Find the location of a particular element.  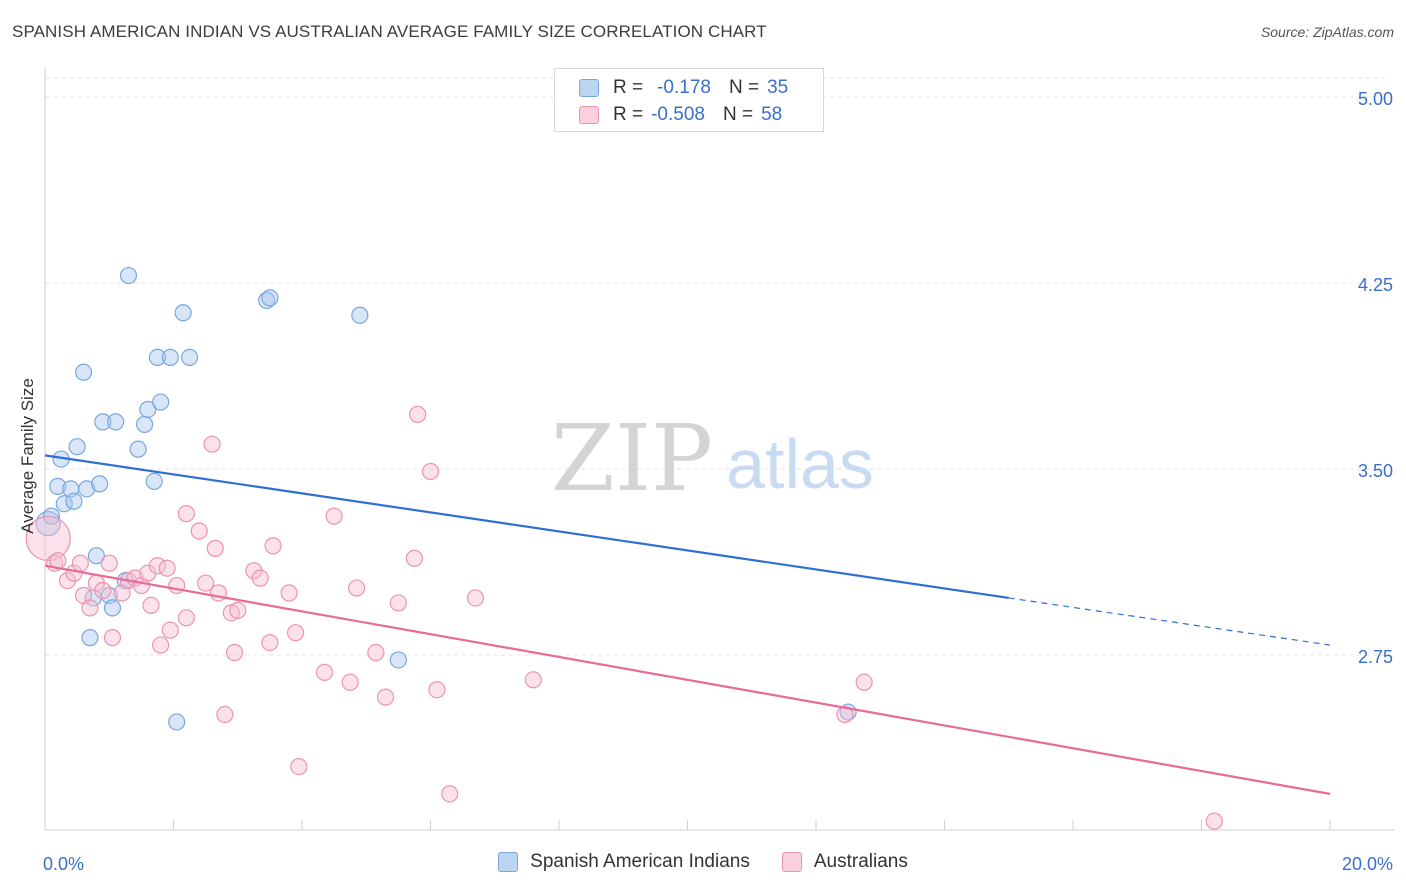

legend-item-australians: Australians is located at coordinates (844, 862).